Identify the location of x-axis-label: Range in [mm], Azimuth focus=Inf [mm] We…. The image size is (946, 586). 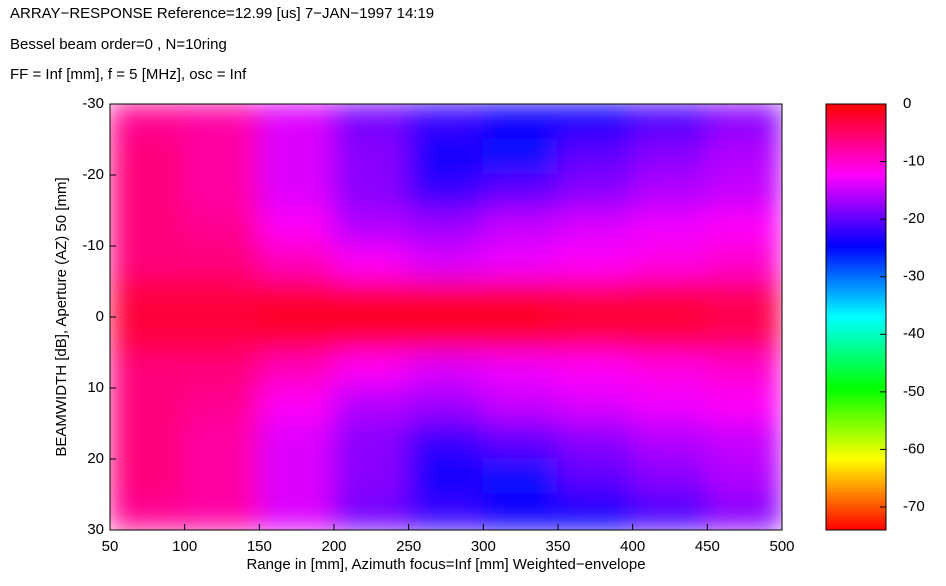
(445, 564).